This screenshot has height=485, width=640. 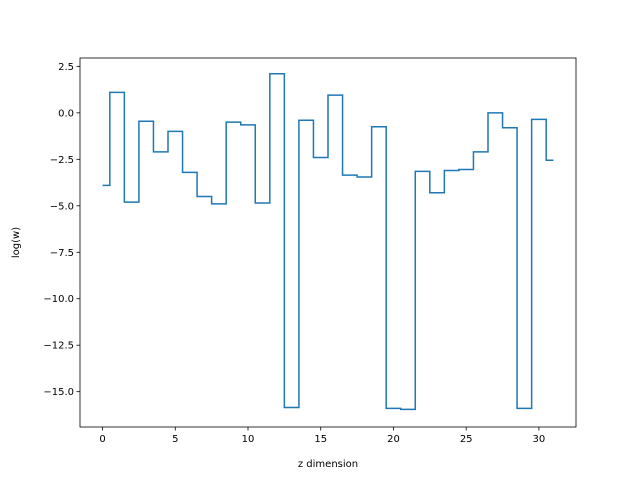 I want to click on y-tick-label: −7.5, so click(x=62, y=253).